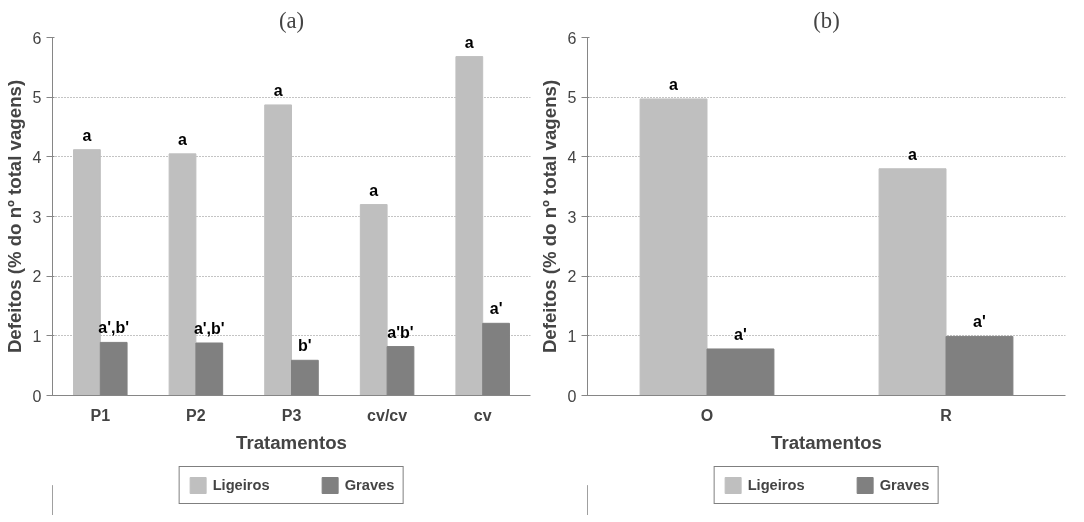 This screenshot has height=522, width=1084. Describe the element at coordinates (946, 415) in the screenshot. I see `x-tick-label: R` at that location.